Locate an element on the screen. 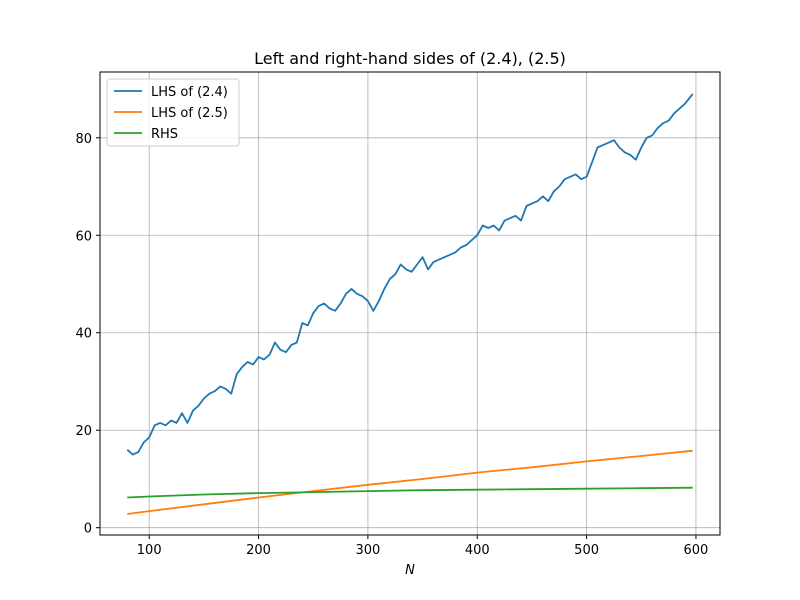 The image size is (800, 600). legend-label-0: LHS of (2.4) is located at coordinates (189, 92).